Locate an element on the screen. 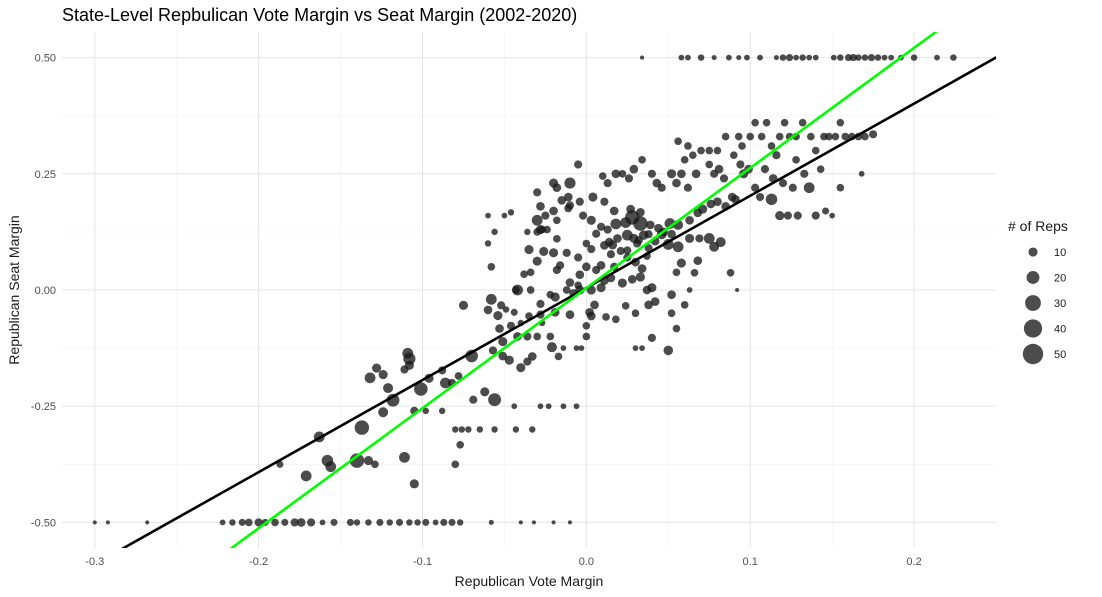  x-tick-label: -0.1 is located at coordinates (422, 562).